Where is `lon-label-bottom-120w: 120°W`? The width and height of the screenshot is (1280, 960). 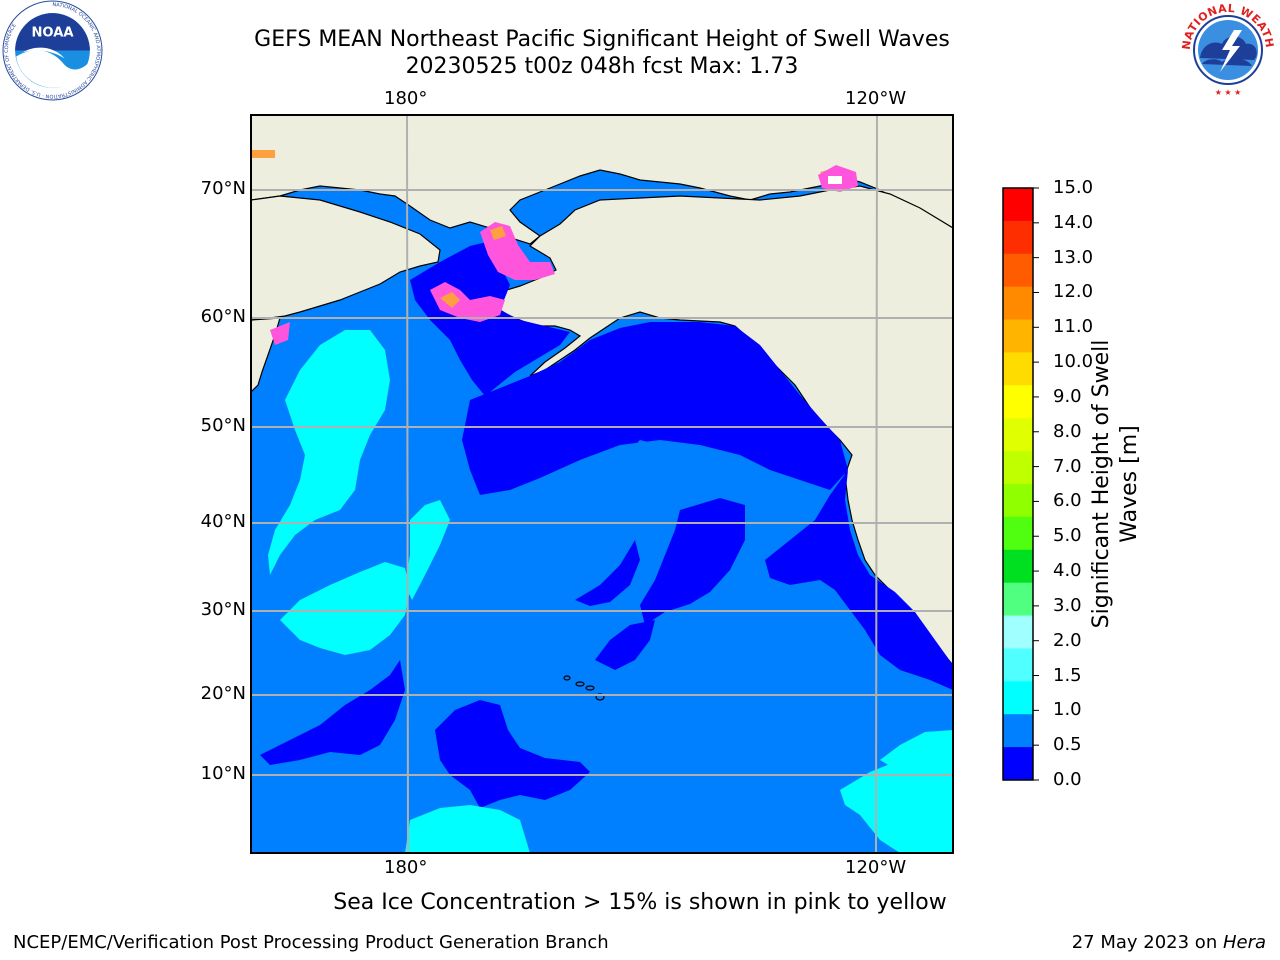 lon-label-bottom-120w: 120°W is located at coordinates (876, 867).